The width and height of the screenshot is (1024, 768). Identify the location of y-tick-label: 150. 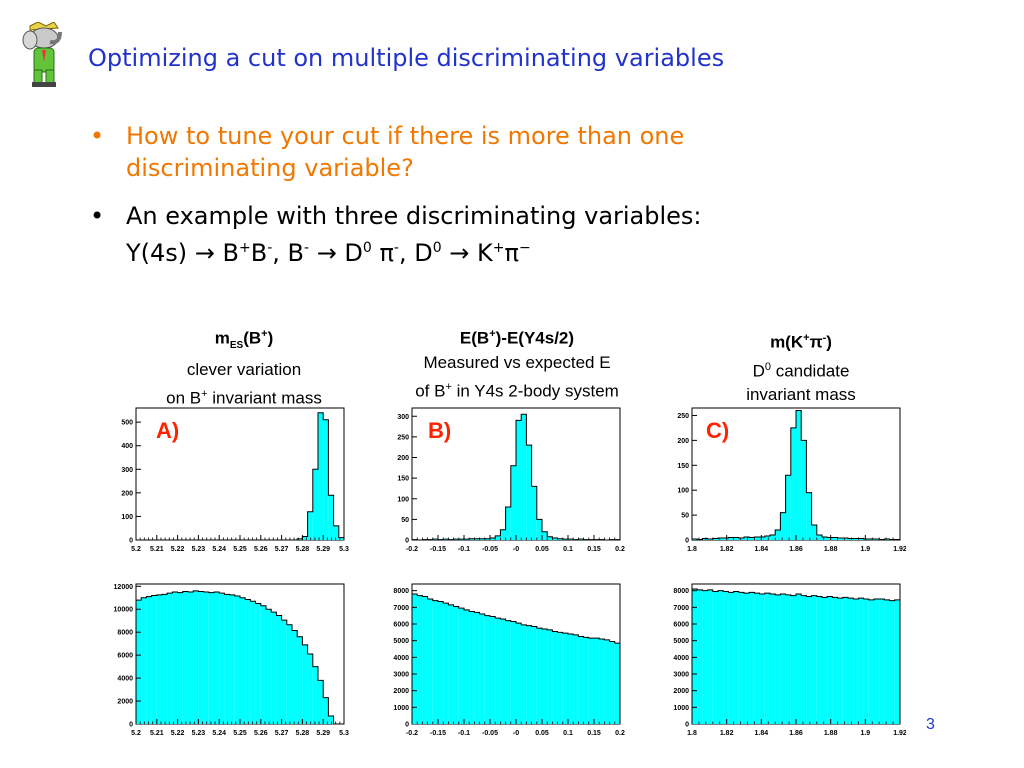
(403, 479).